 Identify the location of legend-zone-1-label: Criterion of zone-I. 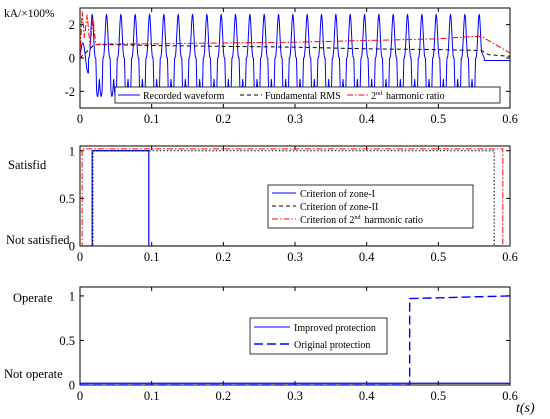
(337, 194).